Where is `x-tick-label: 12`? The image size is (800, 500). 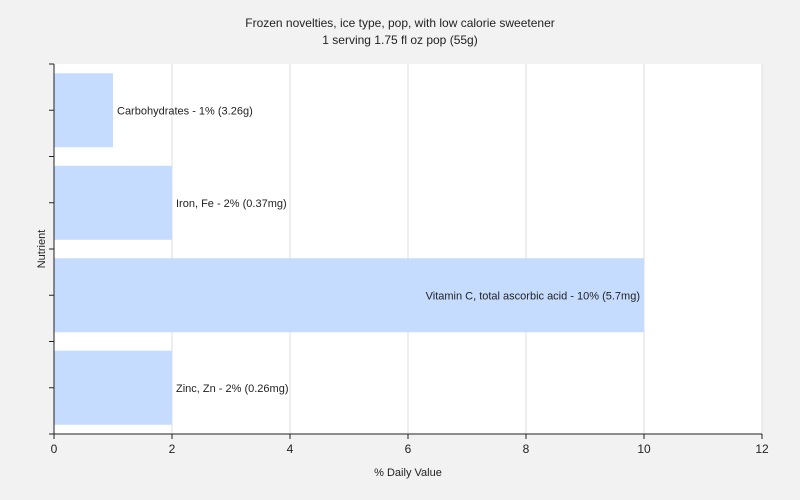
x-tick-label: 12 is located at coordinates (762, 449).